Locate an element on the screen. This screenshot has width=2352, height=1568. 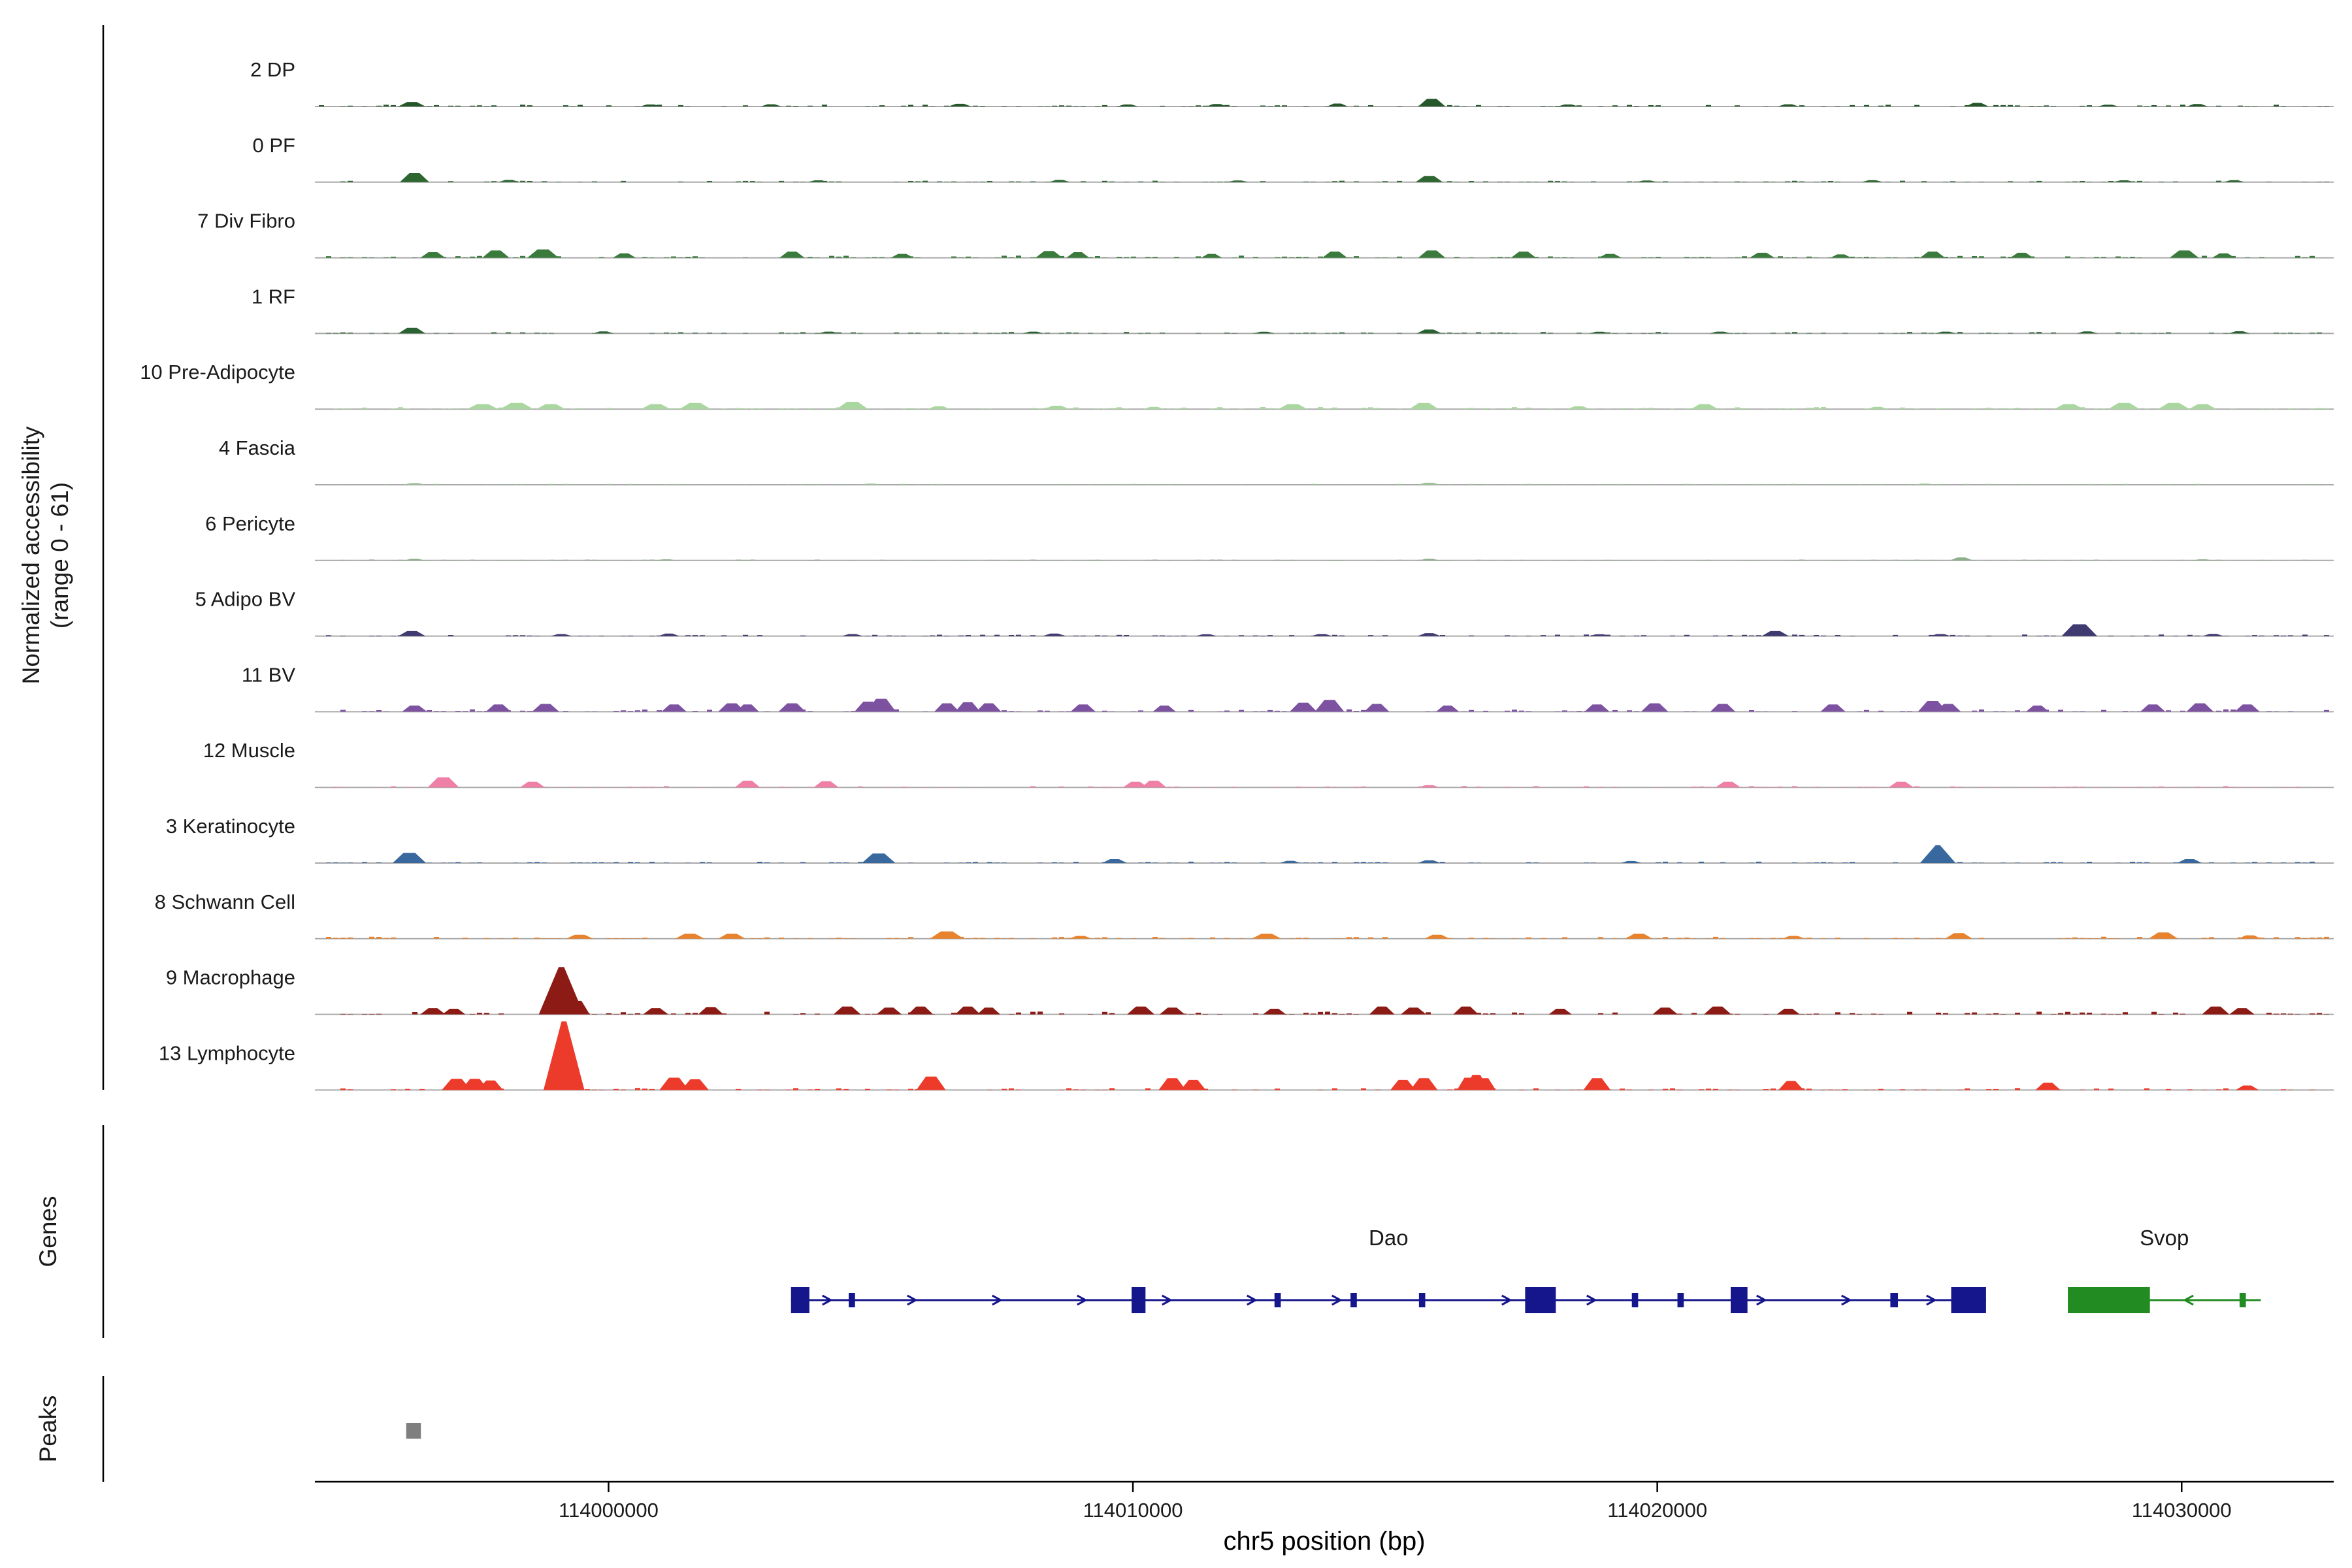
y-axis-label-line1: Normalized accessibility is located at coordinates (31, 555).